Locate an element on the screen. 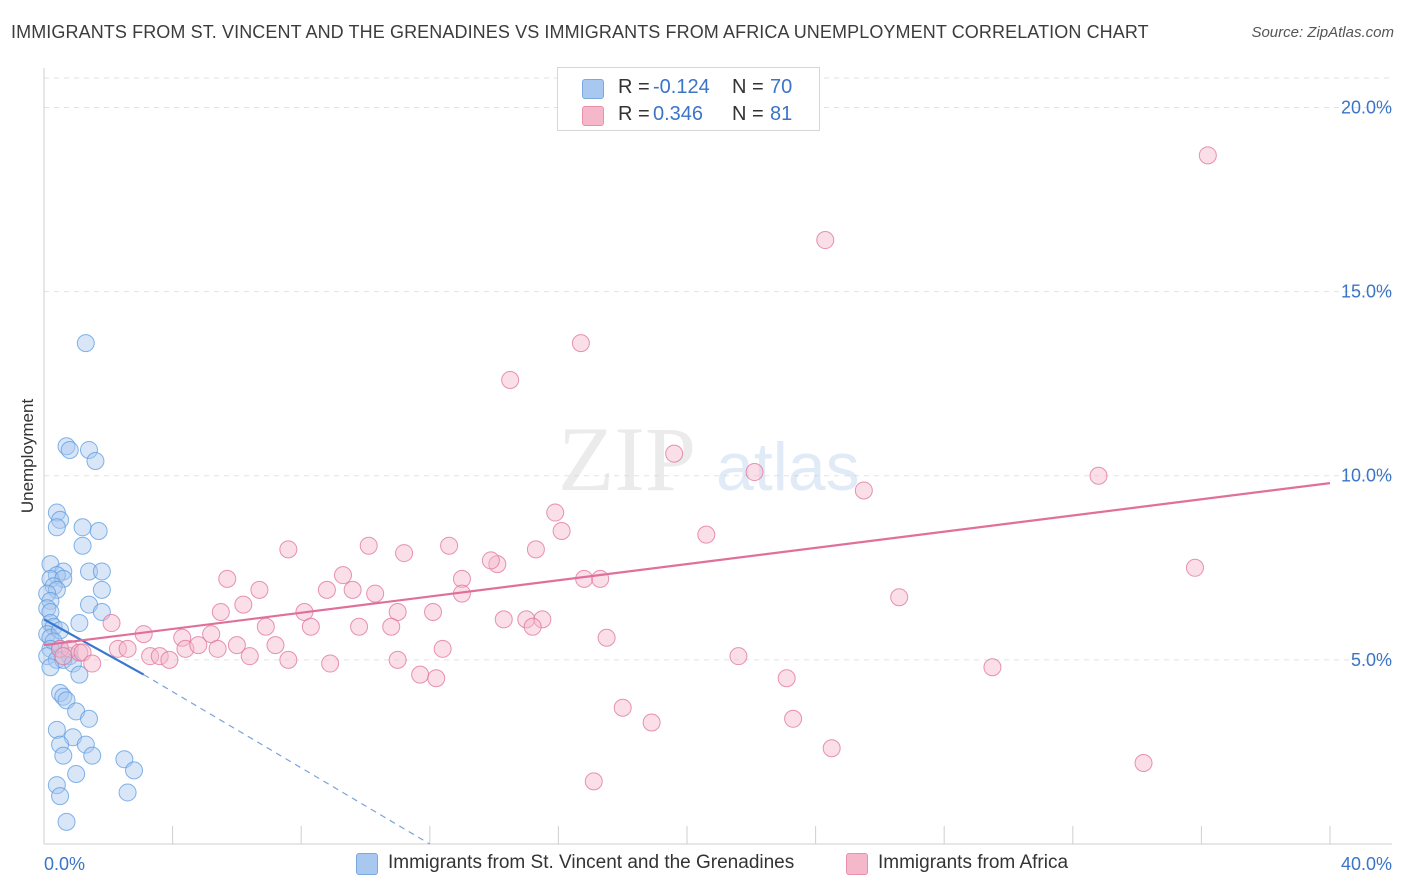 This screenshot has height=892, width=1406. watermark-zip: ZIP is located at coordinates (627, 459).